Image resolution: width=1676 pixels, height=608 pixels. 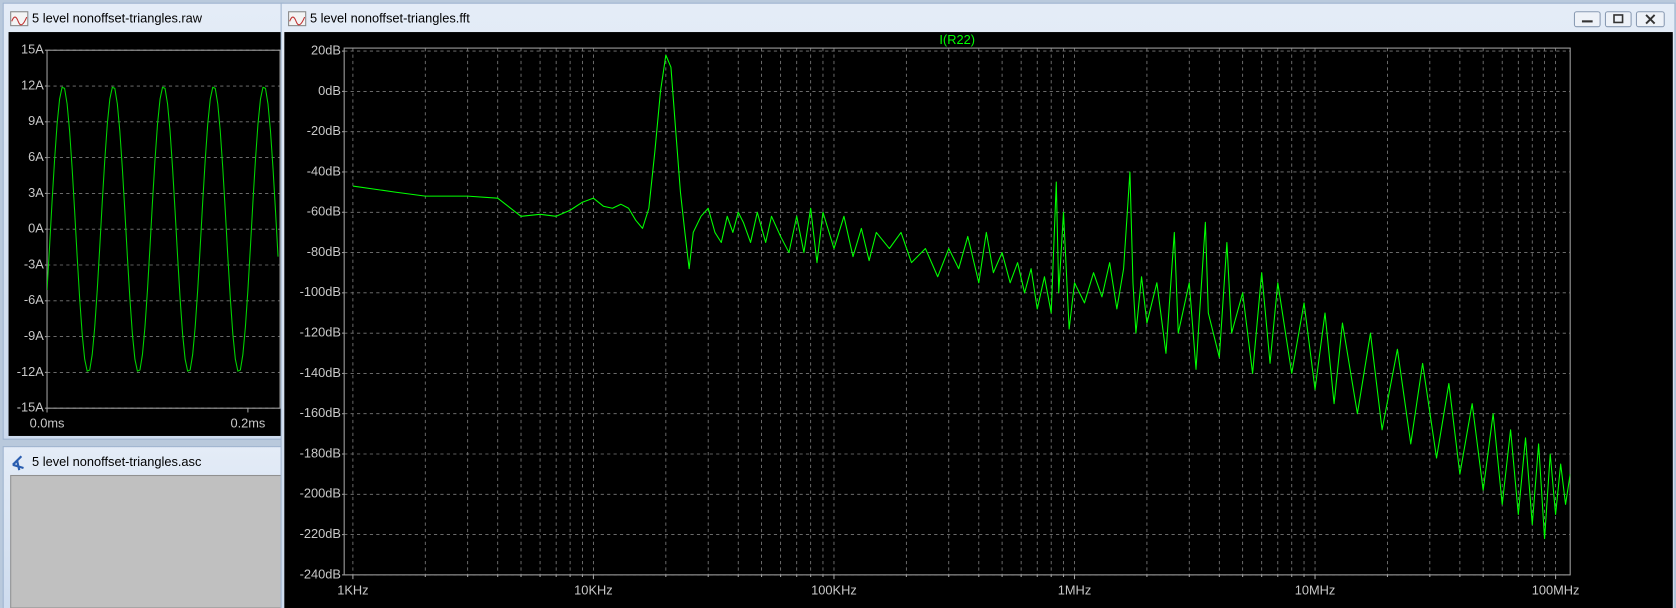 I want to click on chart-title: I(R22), so click(x=957, y=39).